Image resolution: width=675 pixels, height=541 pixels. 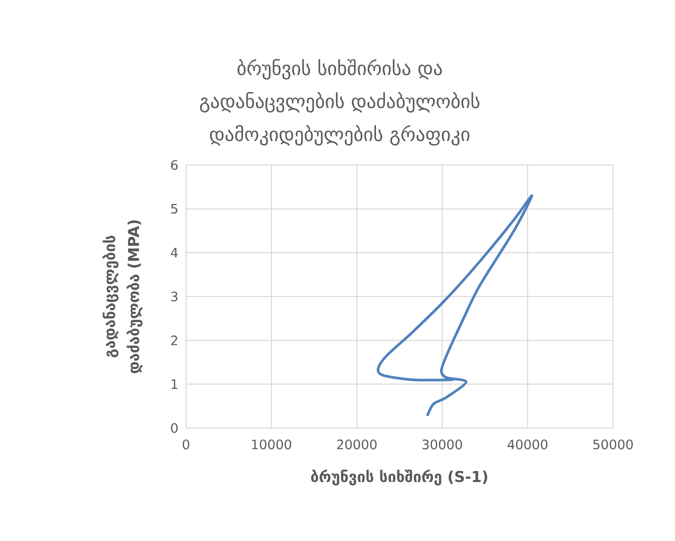 What do you see at coordinates (340, 102) in the screenshot?
I see `chart-title: ბრუნვის სიხშირისა და გადანაცვლების დაძაბულობის დამოკიდებულების გრაფიკი` at bounding box center [340, 102].